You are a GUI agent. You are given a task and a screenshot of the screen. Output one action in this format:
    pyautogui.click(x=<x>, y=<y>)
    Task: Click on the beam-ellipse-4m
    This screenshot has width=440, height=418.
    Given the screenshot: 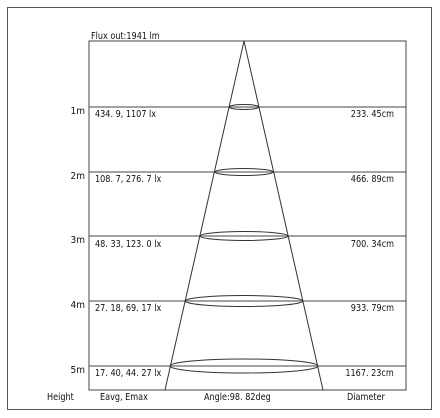 What is the action you would take?
    pyautogui.click(x=244, y=301)
    